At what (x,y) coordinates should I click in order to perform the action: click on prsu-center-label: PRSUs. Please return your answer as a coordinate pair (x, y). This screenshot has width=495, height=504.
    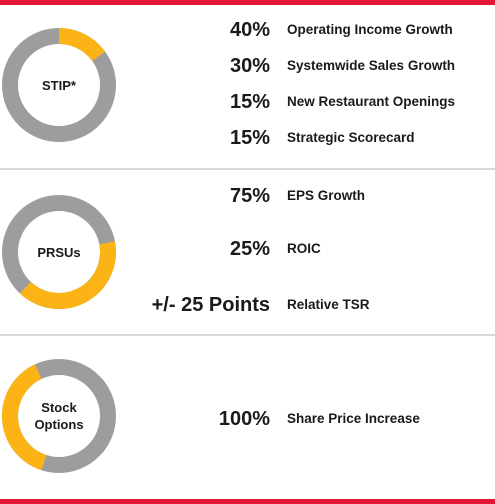
    Looking at the image, I should click on (59, 252).